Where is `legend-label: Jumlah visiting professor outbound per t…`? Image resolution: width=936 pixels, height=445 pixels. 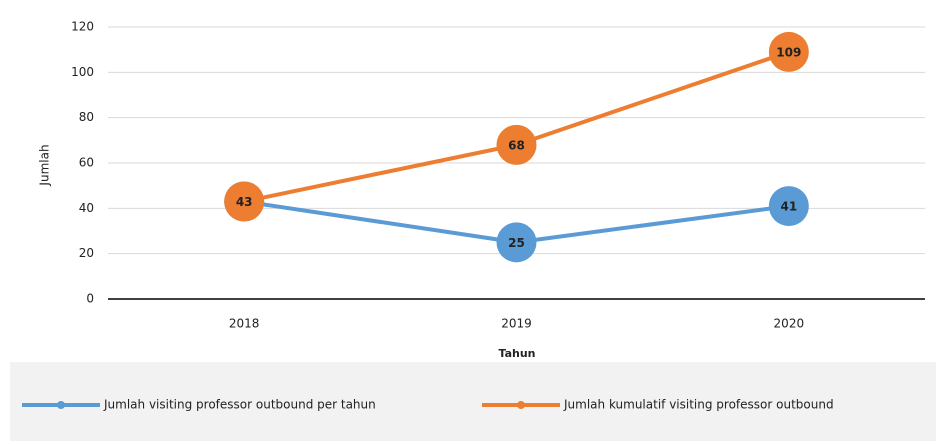
legend-label: Jumlah visiting professor outbound per t… is located at coordinates (239, 405).